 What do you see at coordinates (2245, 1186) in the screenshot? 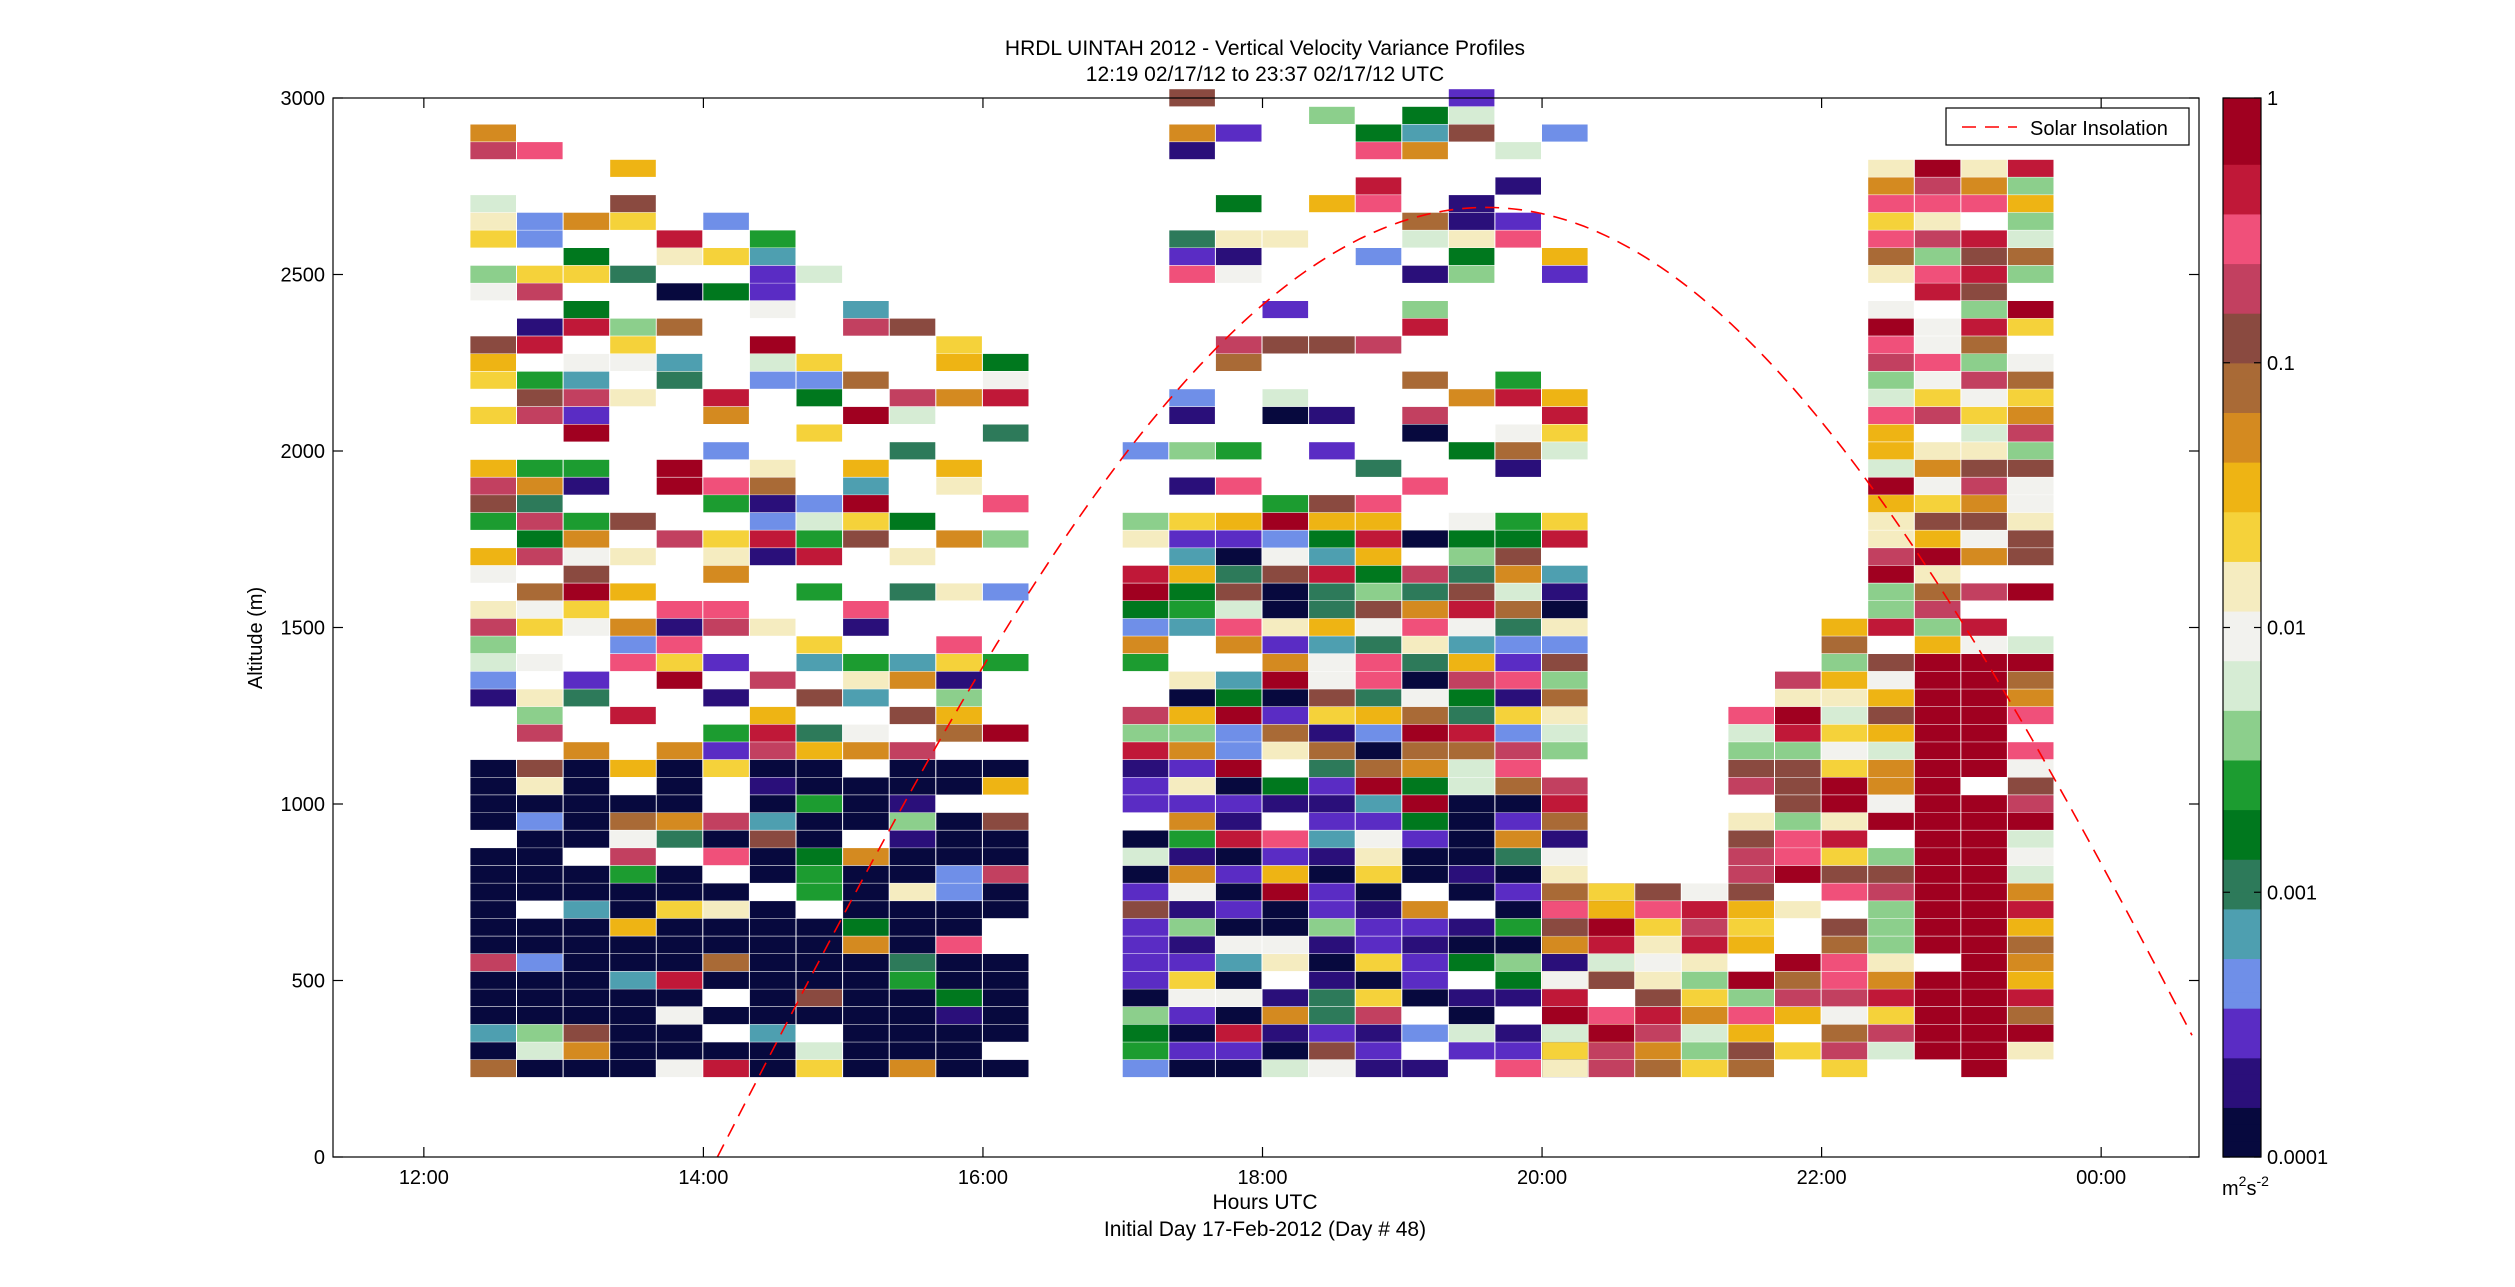
I see `colorbar-unit: m2s-2` at bounding box center [2245, 1186].